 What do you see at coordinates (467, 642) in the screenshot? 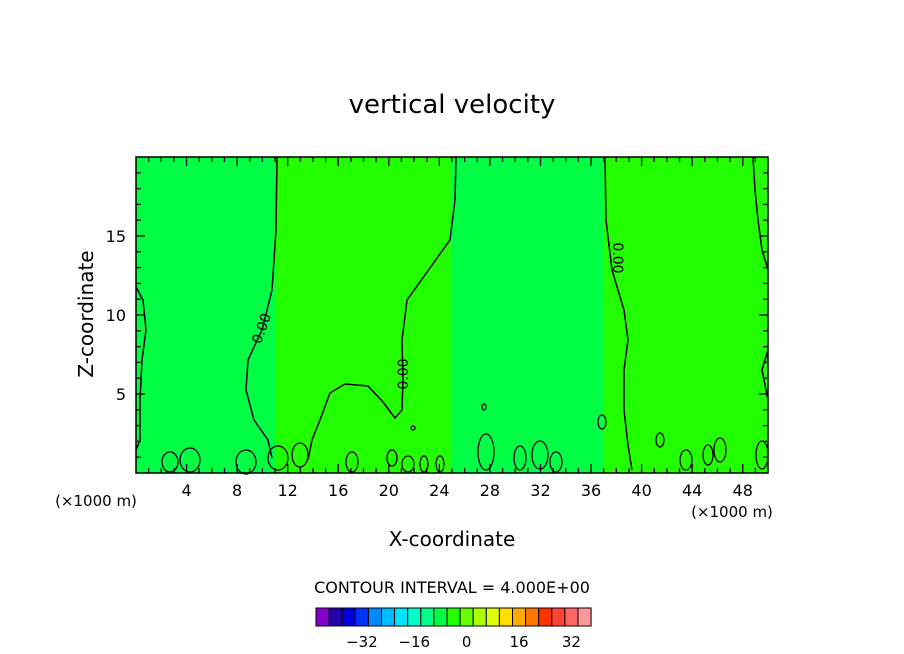
I see `colorbar-tick-label: 0` at bounding box center [467, 642].